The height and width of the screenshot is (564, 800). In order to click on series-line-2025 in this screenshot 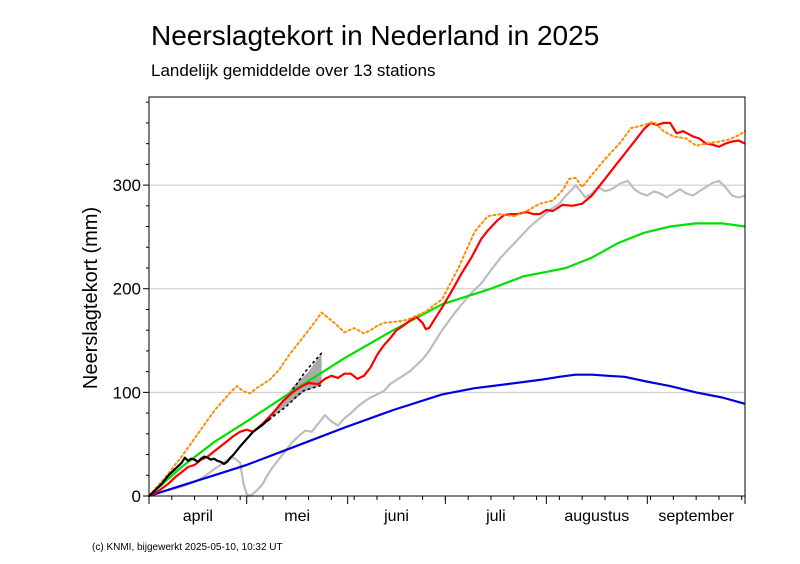, I will do `click(209, 457)`.